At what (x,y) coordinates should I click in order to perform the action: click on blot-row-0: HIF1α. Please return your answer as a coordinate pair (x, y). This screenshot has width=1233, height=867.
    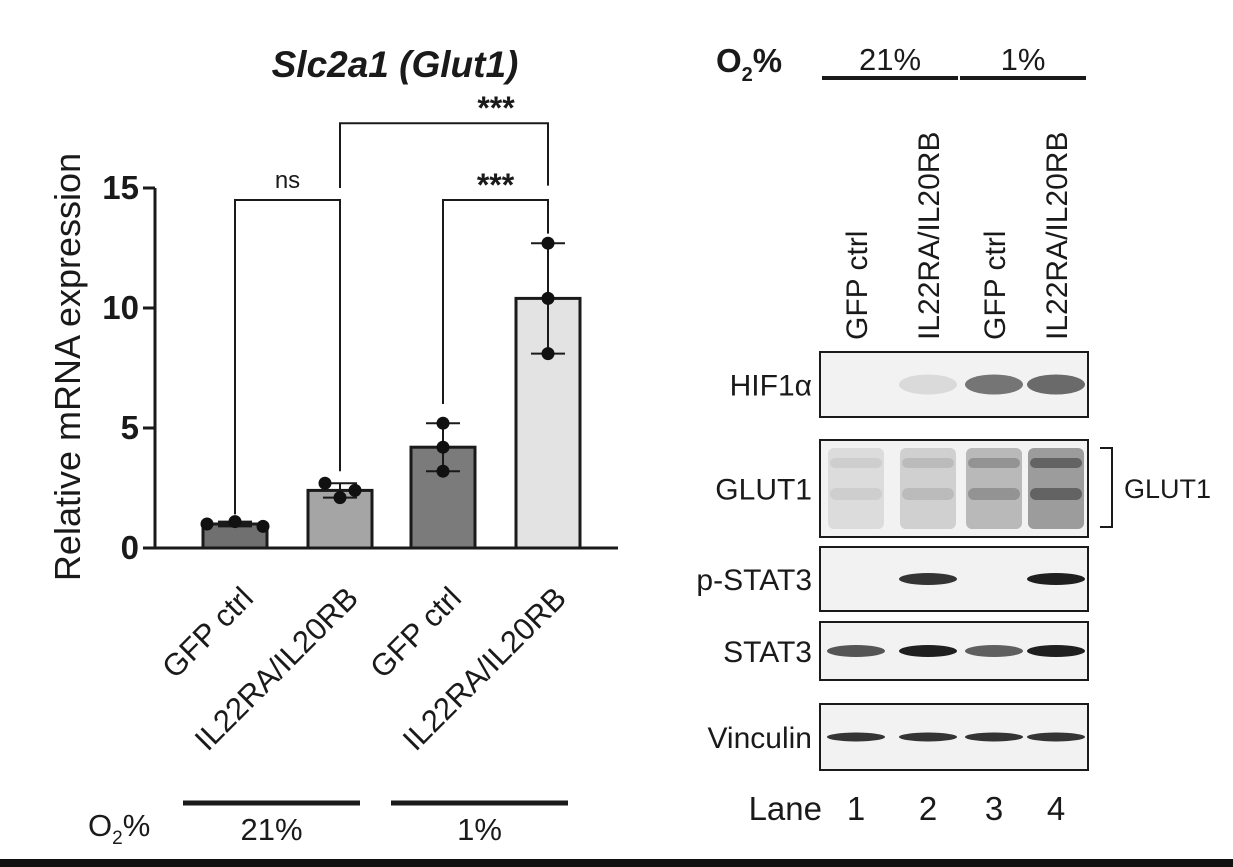
    Looking at the image, I should click on (909, 384).